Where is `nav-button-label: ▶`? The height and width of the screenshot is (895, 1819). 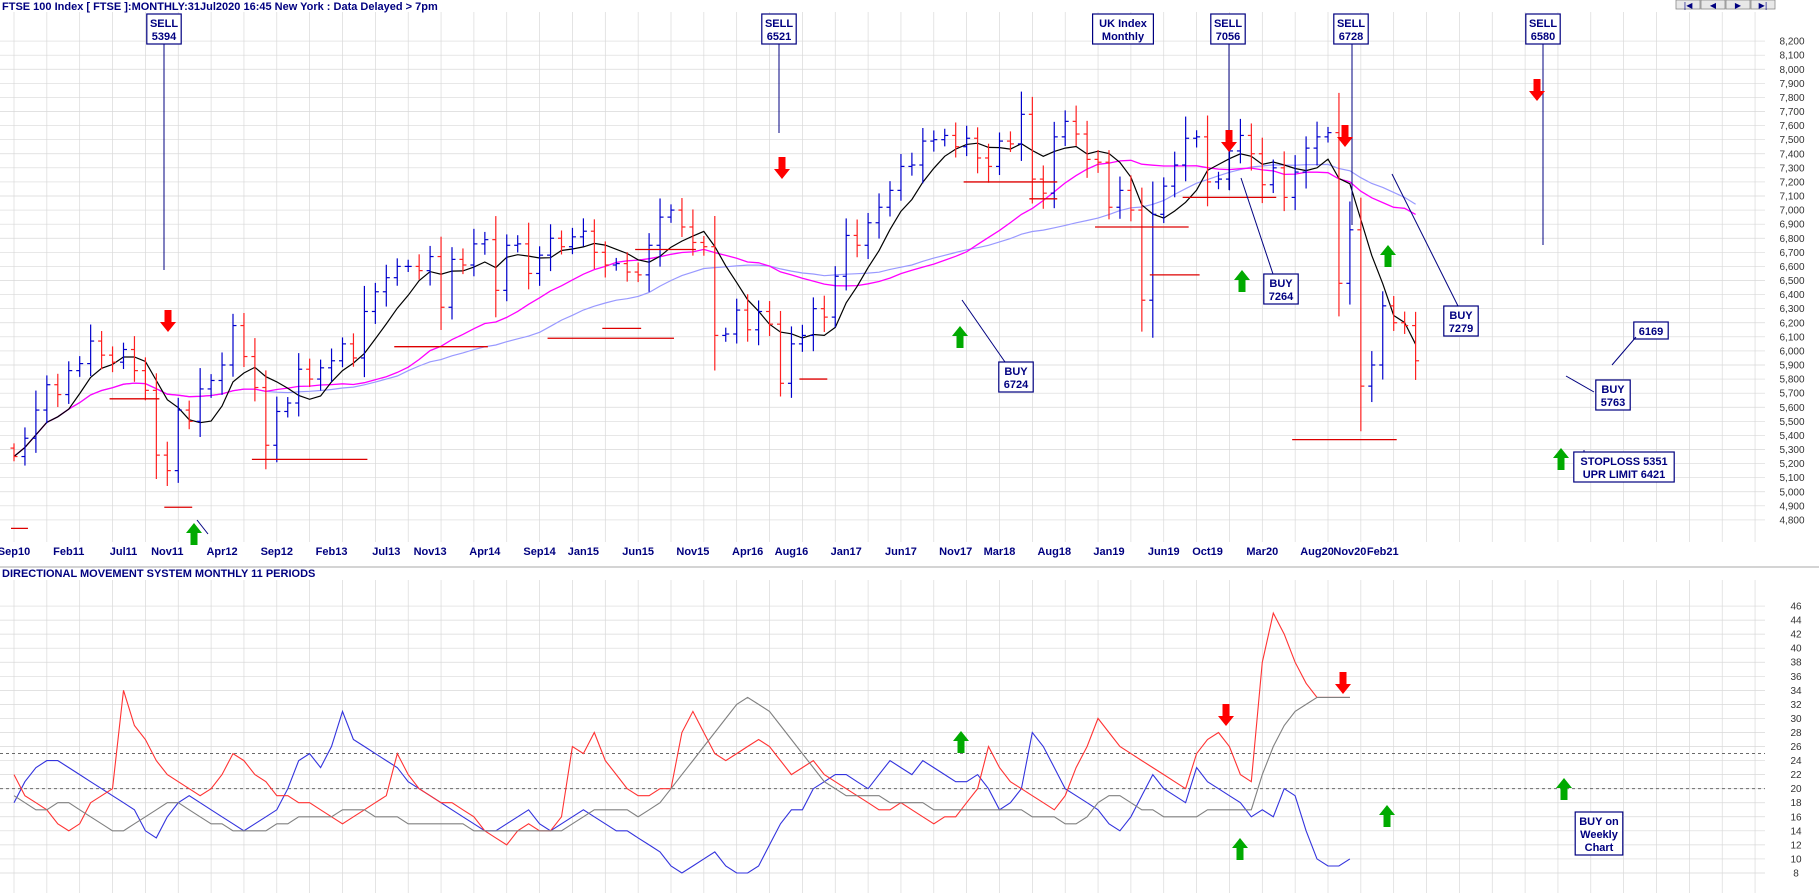 nav-button-label: ▶ is located at coordinates (1738, 5).